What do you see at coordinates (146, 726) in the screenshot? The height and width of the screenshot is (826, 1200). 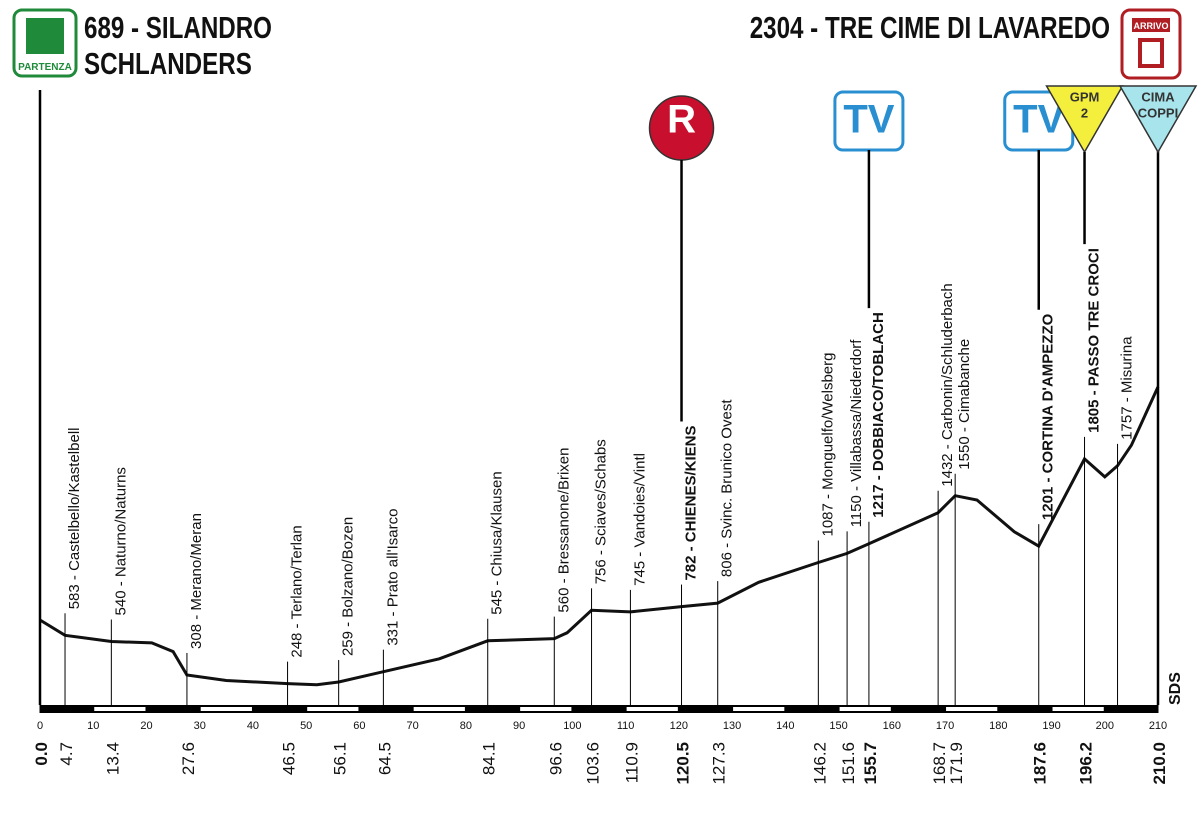 I see `x-tick-label: 20` at bounding box center [146, 726].